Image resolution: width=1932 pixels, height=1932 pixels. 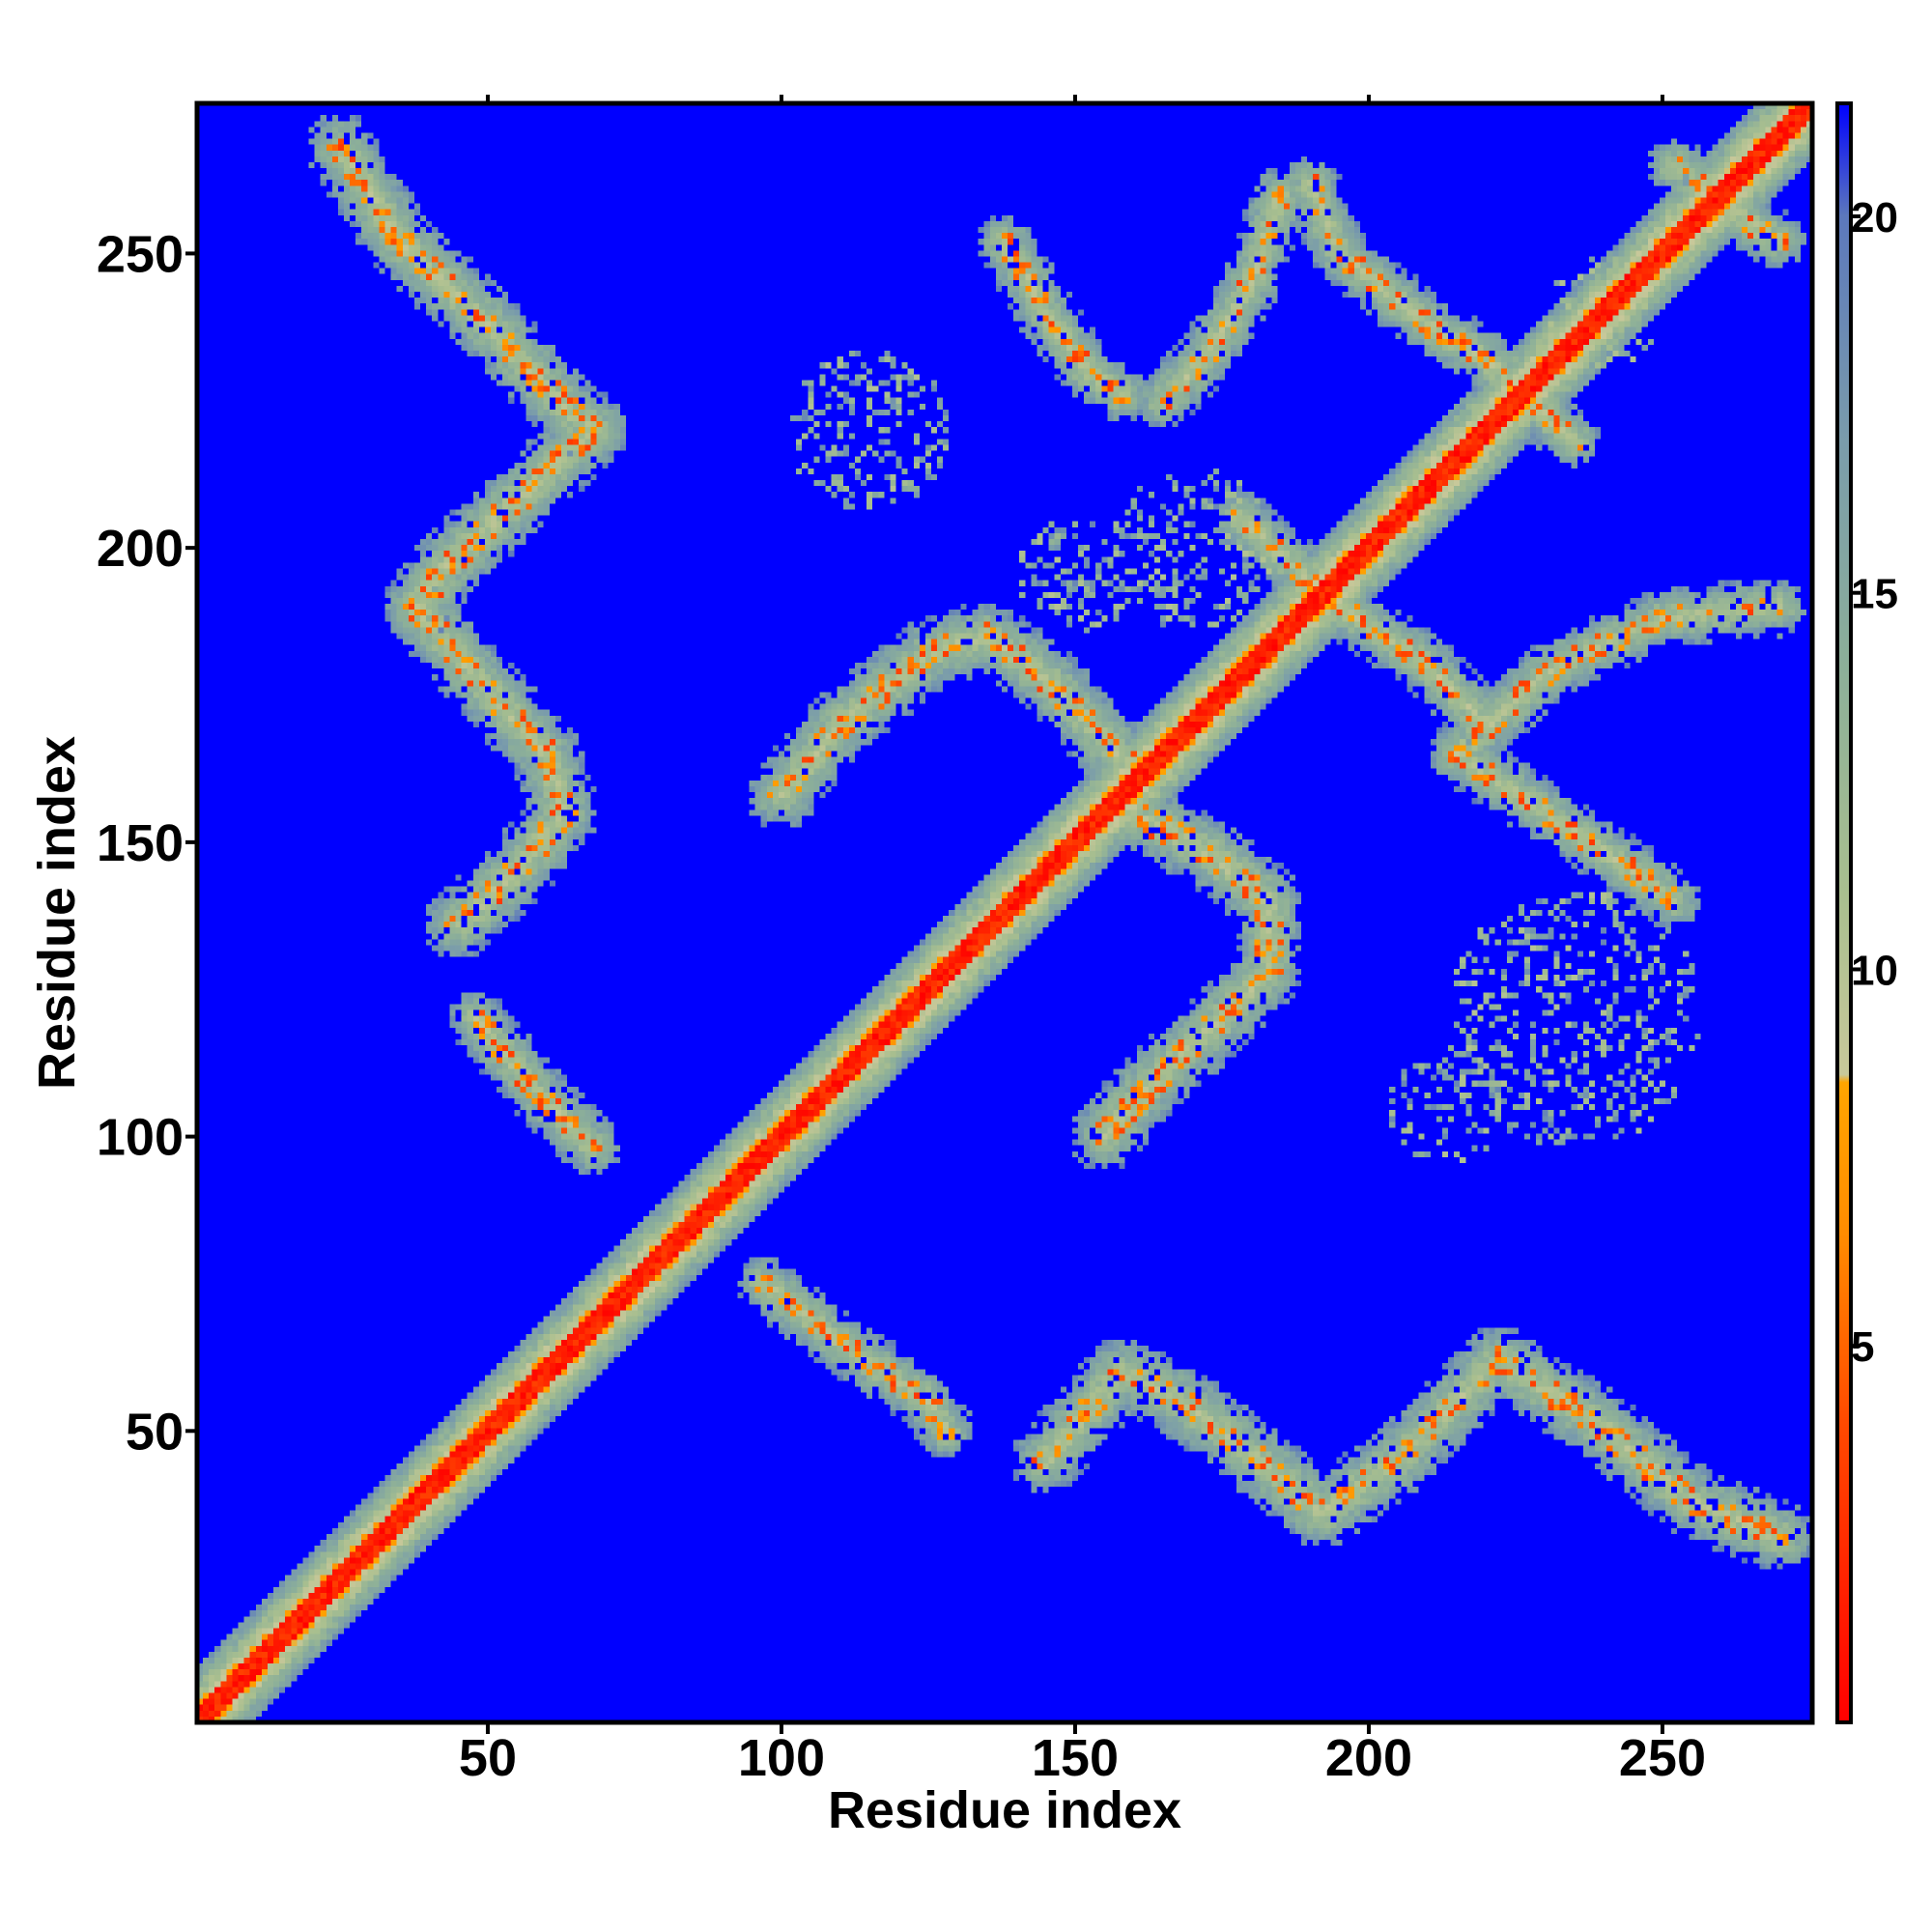 What do you see at coordinates (1874, 970) in the screenshot?
I see `colorbar-tick-label: 10` at bounding box center [1874, 970].